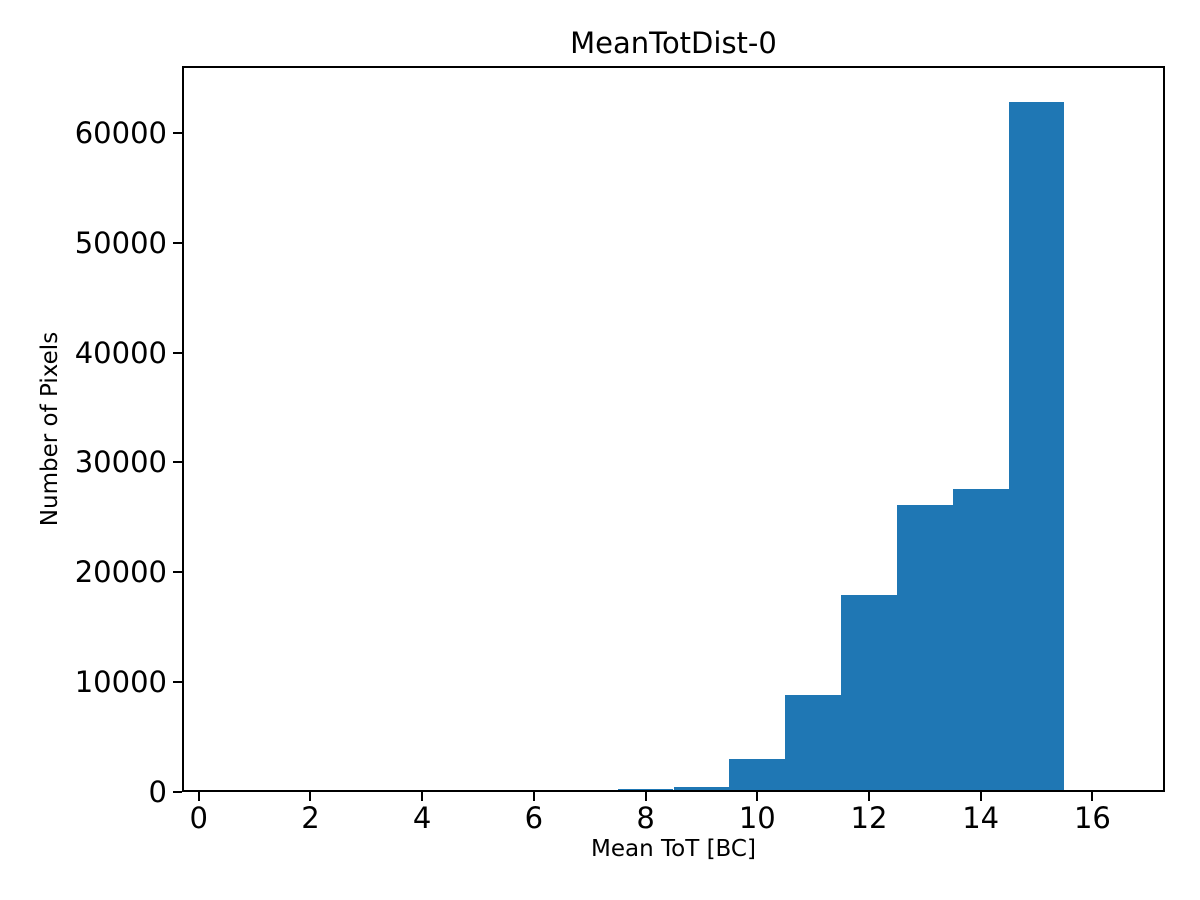 This screenshot has height=900, width=1200. What do you see at coordinates (120, 462) in the screenshot?
I see `y-tick-label: 30000` at bounding box center [120, 462].